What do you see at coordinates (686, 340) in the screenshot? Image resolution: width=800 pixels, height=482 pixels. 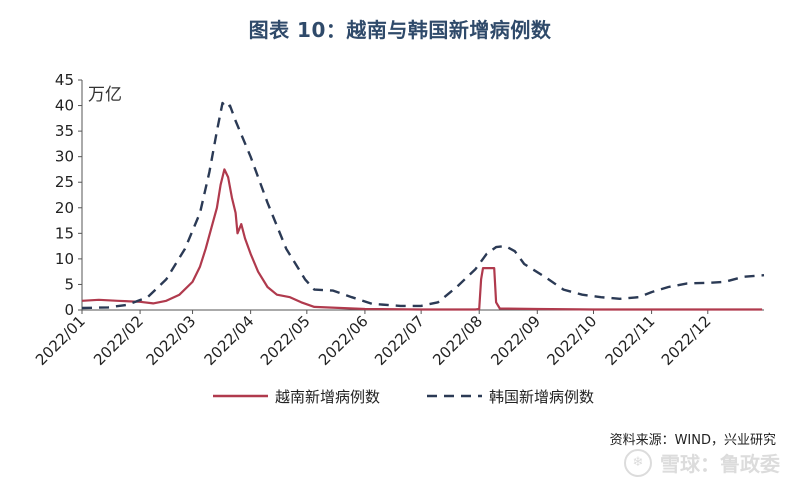 I see `x-tick-label: 2022/12` at bounding box center [686, 340].